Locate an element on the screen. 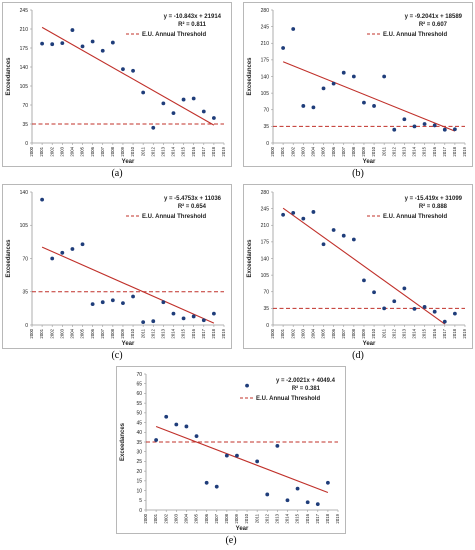 The height and width of the screenshot is (550, 475). y-tick-label: 70 is located at coordinates (25, 259).